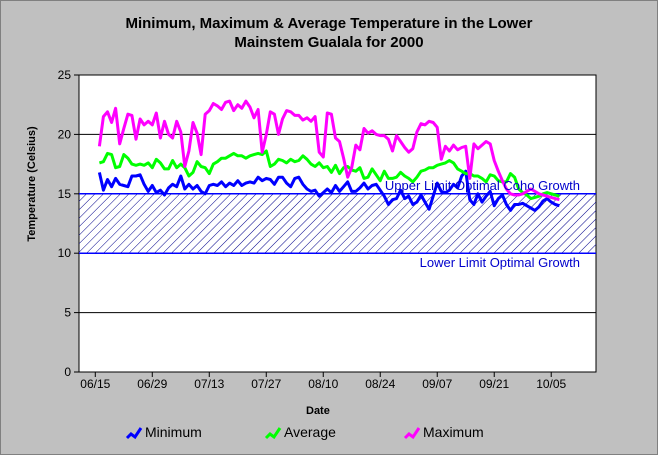 This screenshot has width=658, height=455. I want to click on x-tick-label: 07/13, so click(209, 384).